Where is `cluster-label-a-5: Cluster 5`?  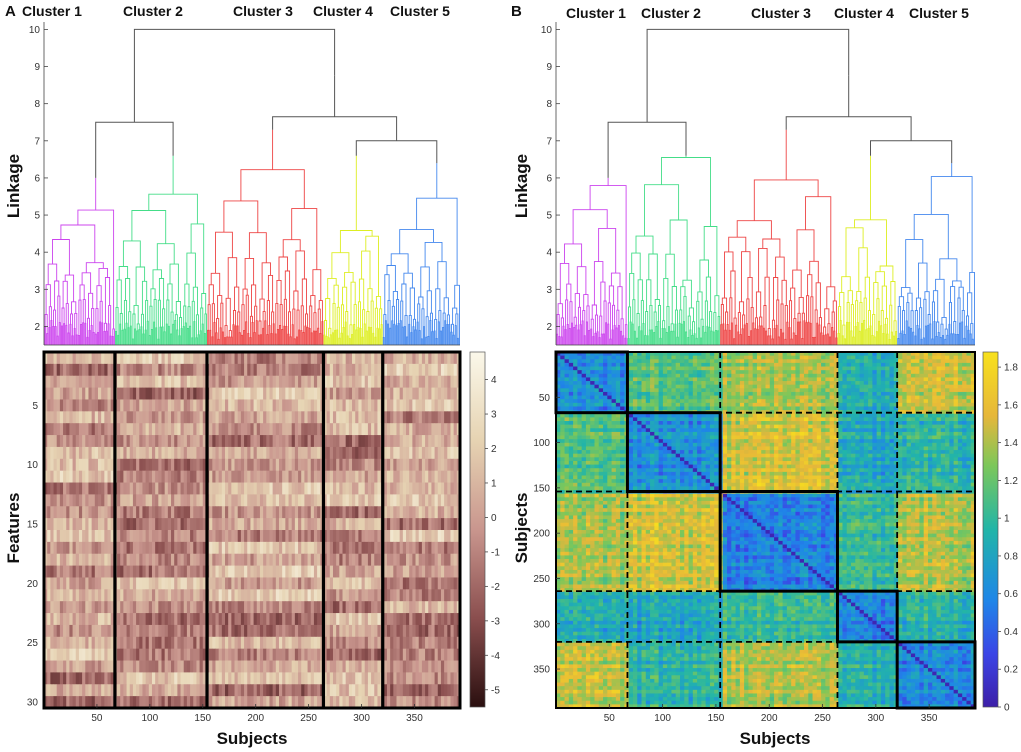
cluster-label-a-5: Cluster 5 is located at coordinates (420, 11).